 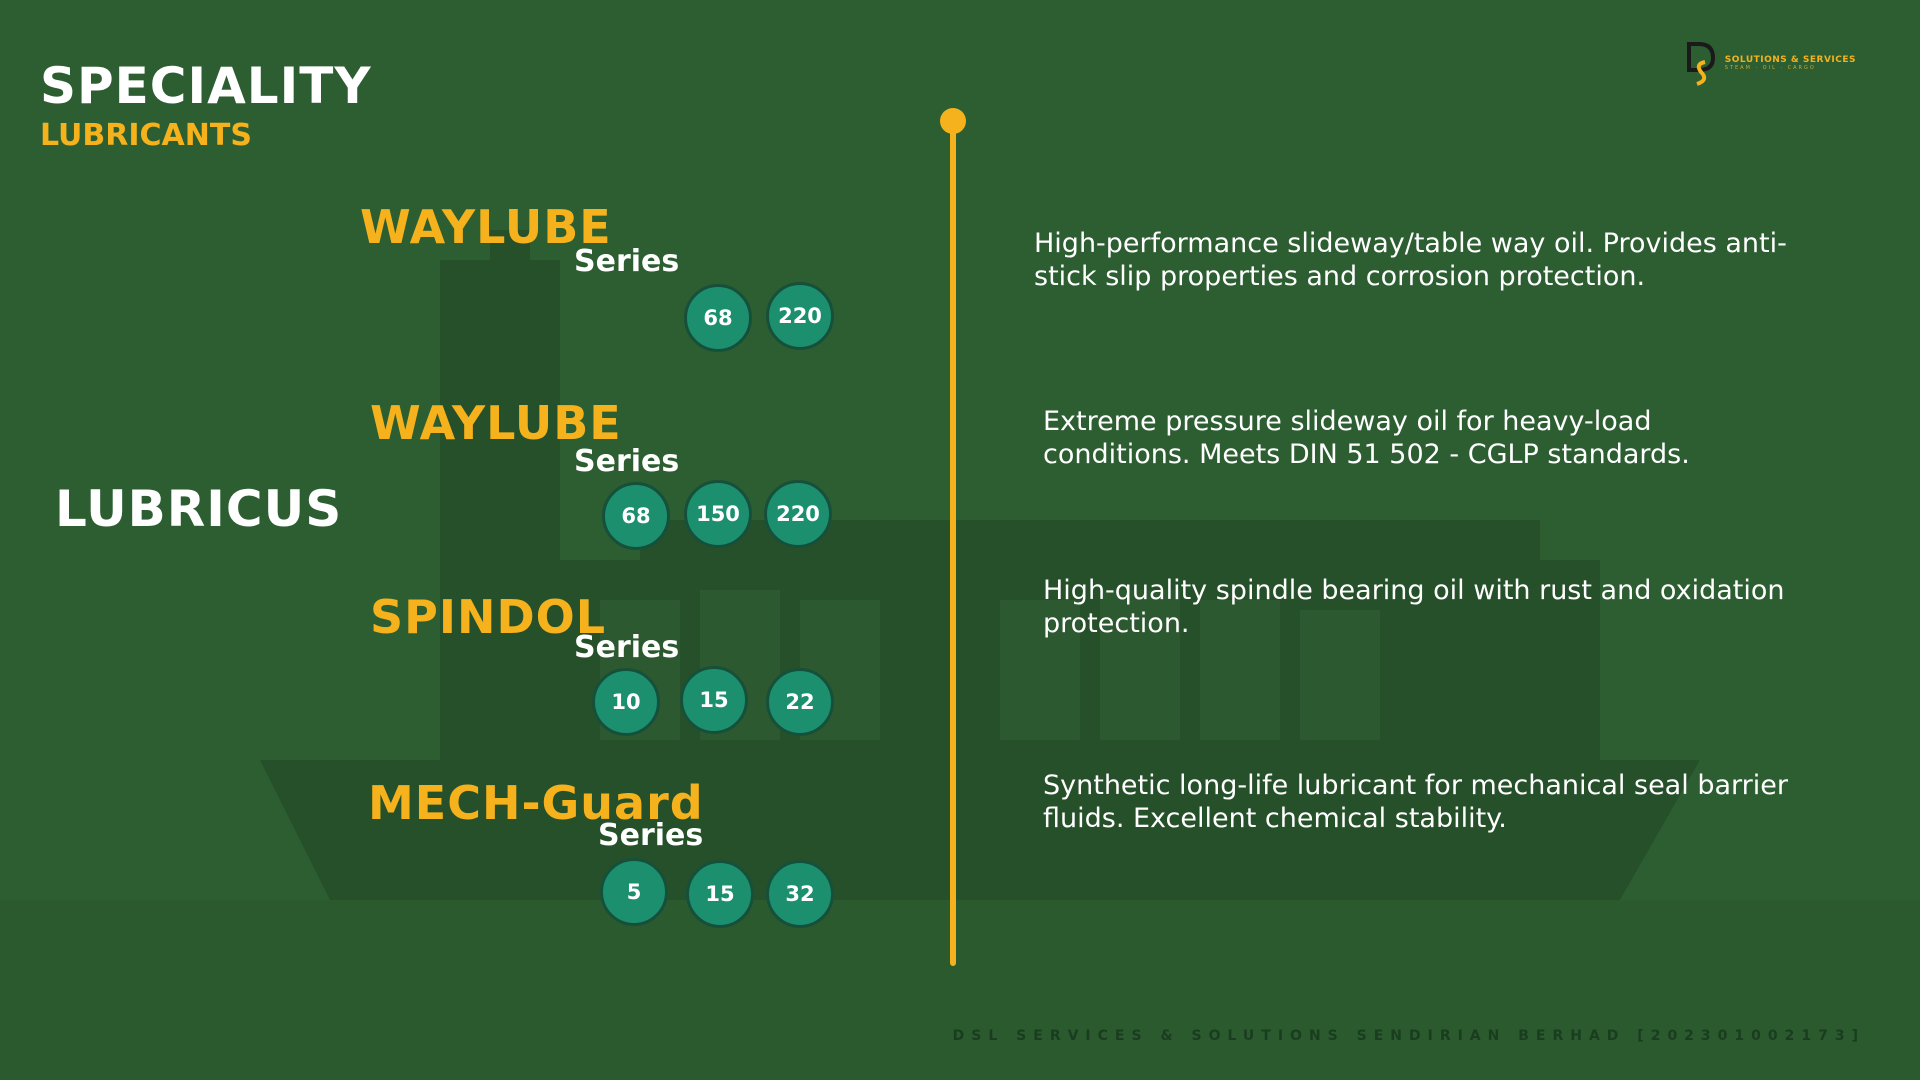 What do you see at coordinates (800, 702) in the screenshot?
I see `grade-badge: 22` at bounding box center [800, 702].